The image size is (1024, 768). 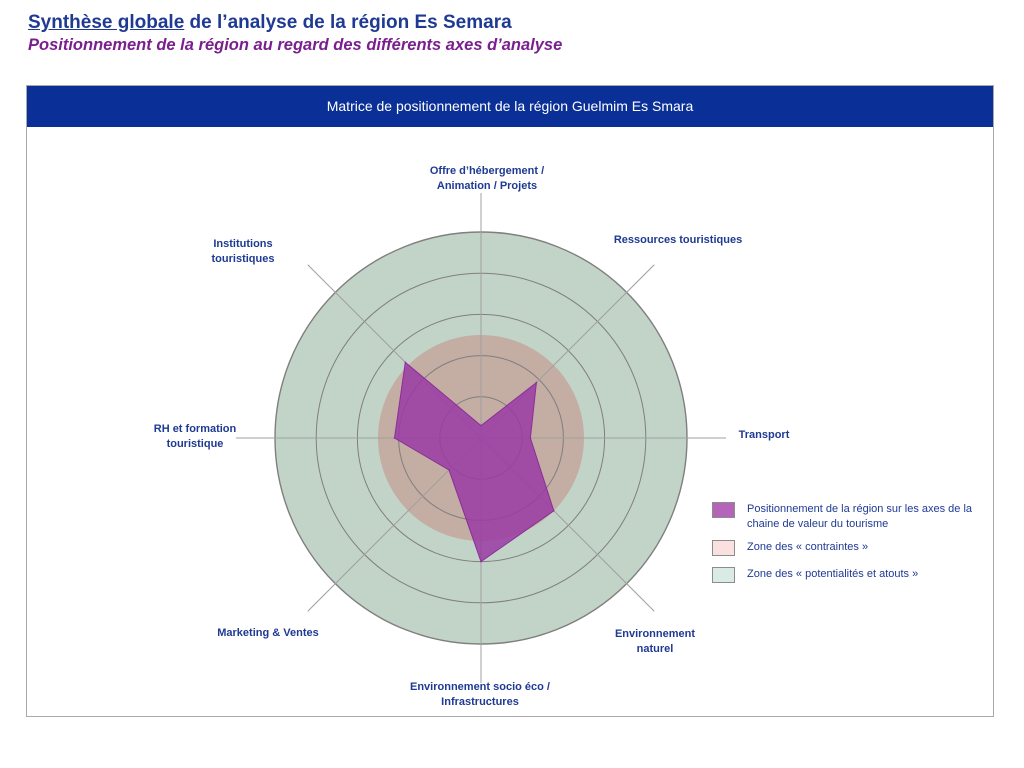 I want to click on axis-label-institutions: Institutions touristiques, so click(x=243, y=251).